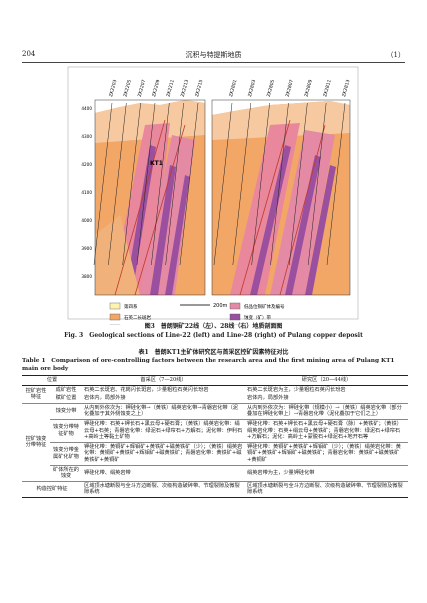  What do you see at coordinates (86, 192) in the screenshot?
I see `elevation-label: 4100` at bounding box center [86, 192].